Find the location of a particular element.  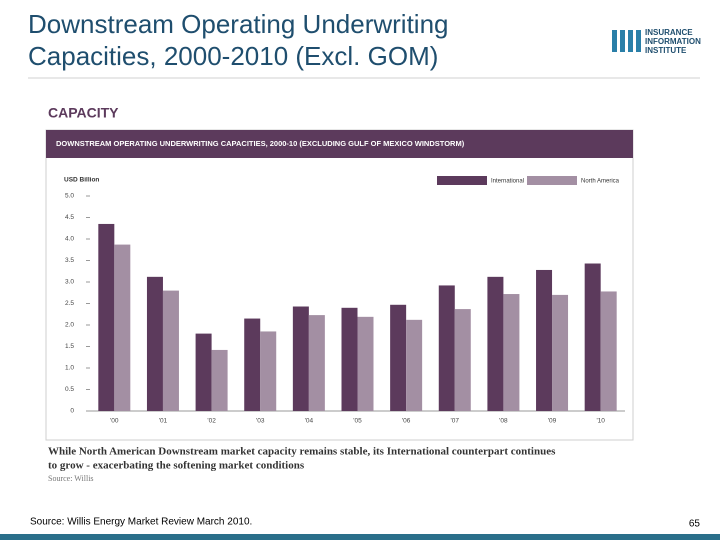

page-number: 65 is located at coordinates (695, 524).